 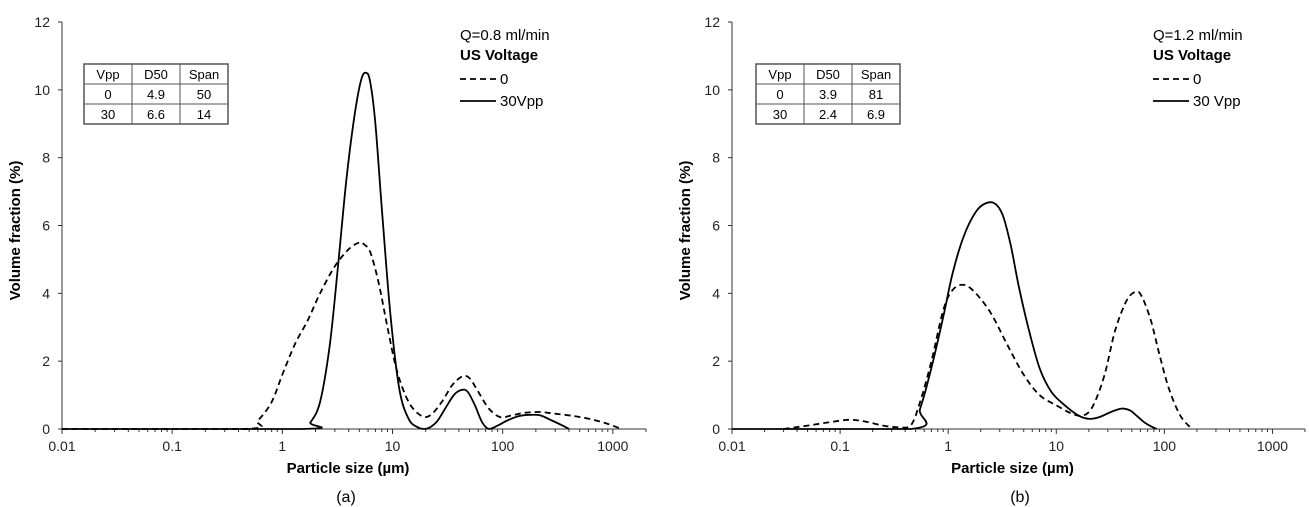 What do you see at coordinates (1020, 497) in the screenshot?
I see `panel-caption: (b)` at bounding box center [1020, 497].